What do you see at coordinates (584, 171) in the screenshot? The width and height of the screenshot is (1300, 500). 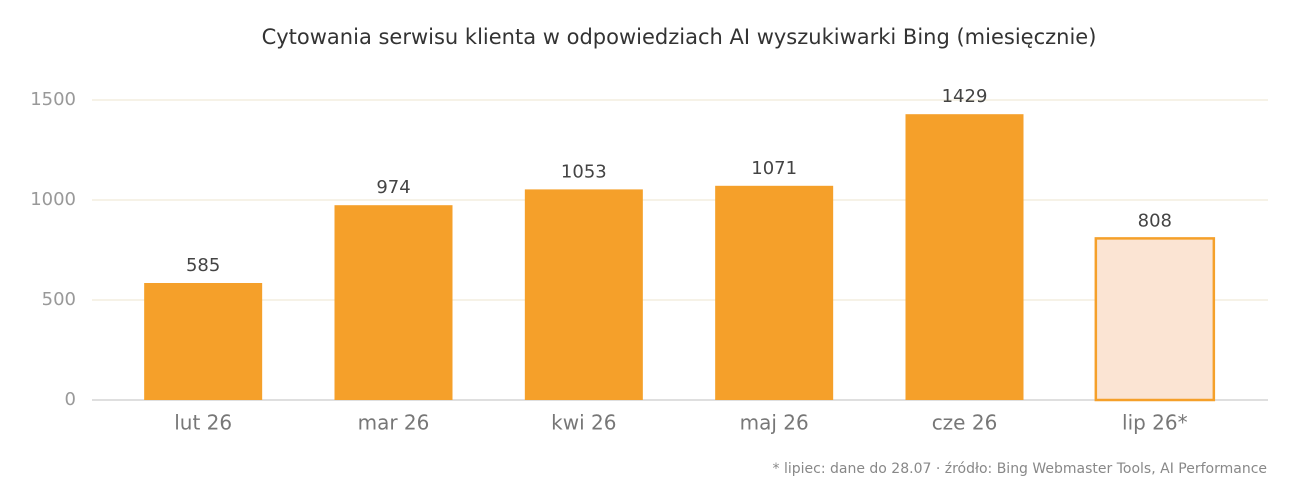 I see `value-label: 1053` at bounding box center [584, 171].